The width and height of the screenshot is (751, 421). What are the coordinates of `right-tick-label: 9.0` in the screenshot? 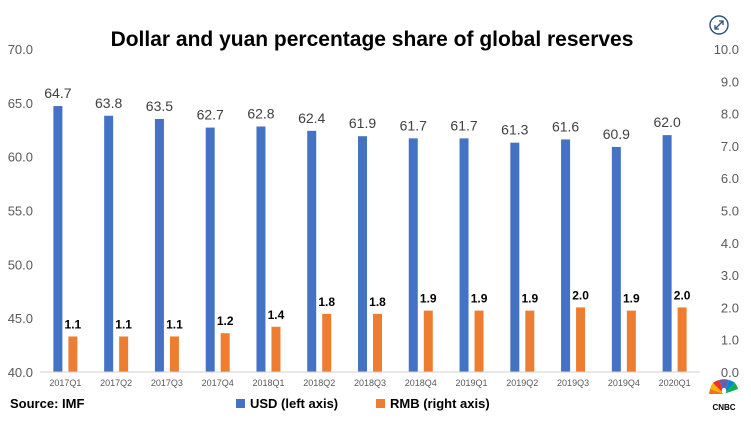 It's located at (730, 81).